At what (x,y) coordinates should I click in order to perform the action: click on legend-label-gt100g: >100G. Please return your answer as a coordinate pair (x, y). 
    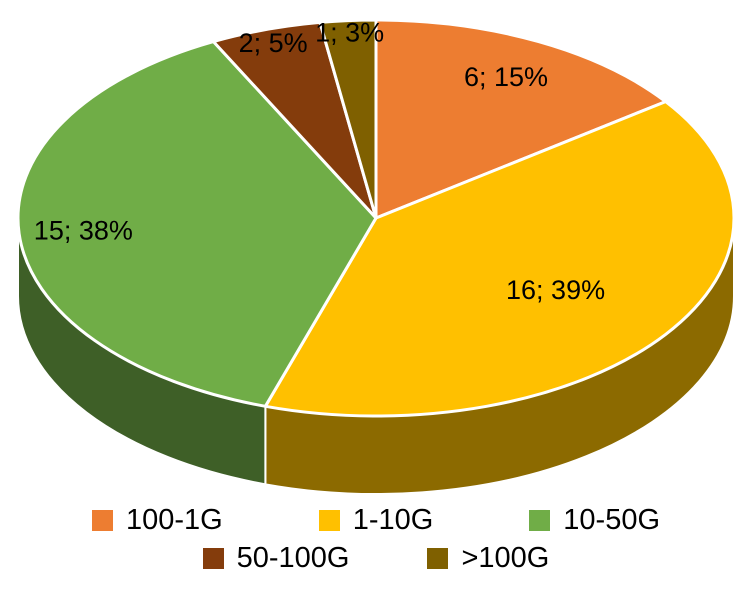
    Looking at the image, I should click on (505, 557).